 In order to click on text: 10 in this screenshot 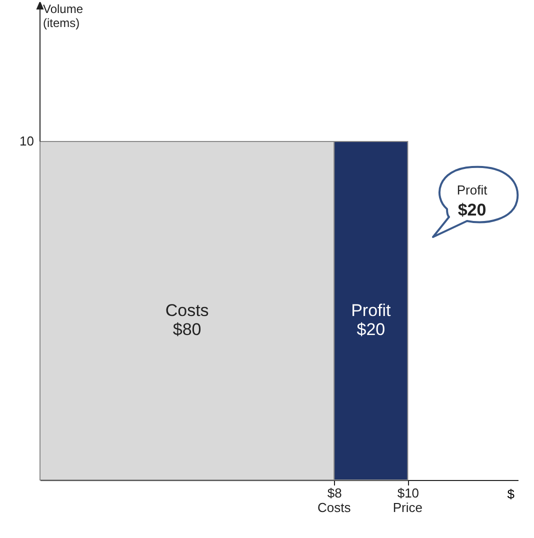, I will do `click(27, 141)`.